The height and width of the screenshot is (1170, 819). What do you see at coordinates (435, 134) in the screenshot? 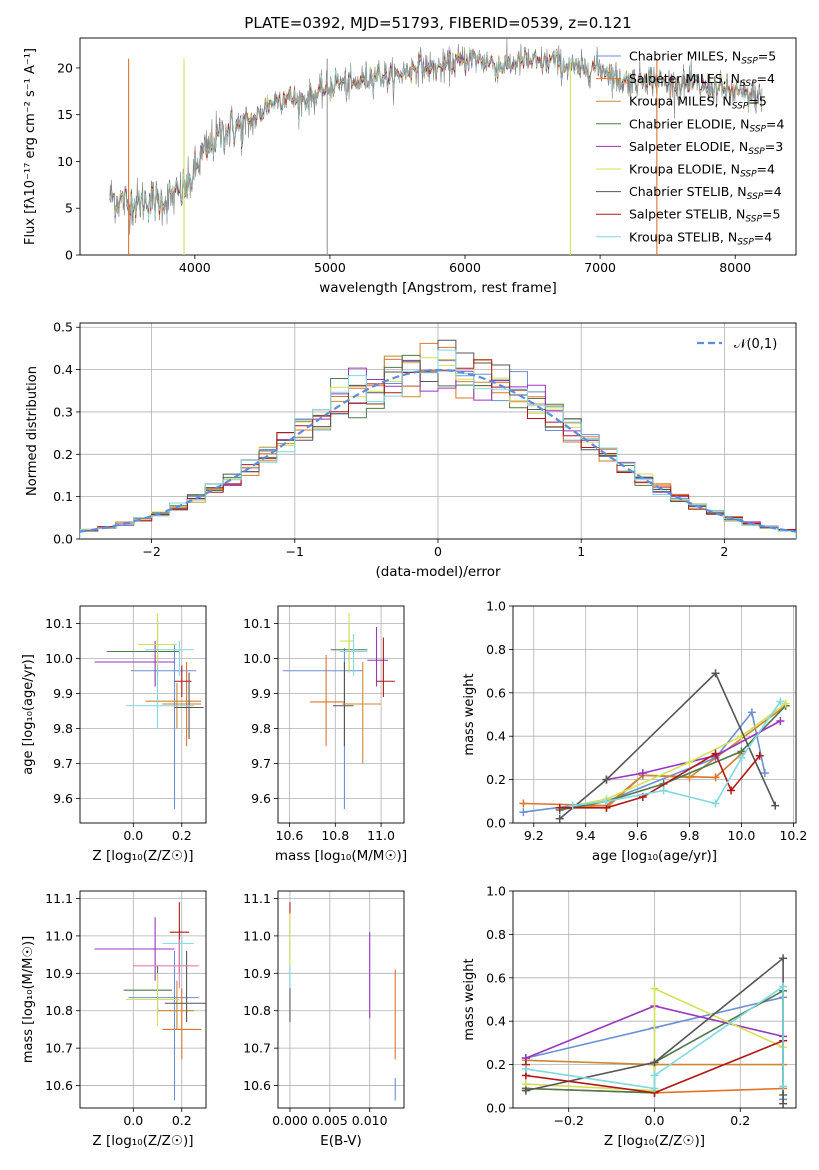
I see `spectrum-line-kroupa-stelib` at bounding box center [435, 134].